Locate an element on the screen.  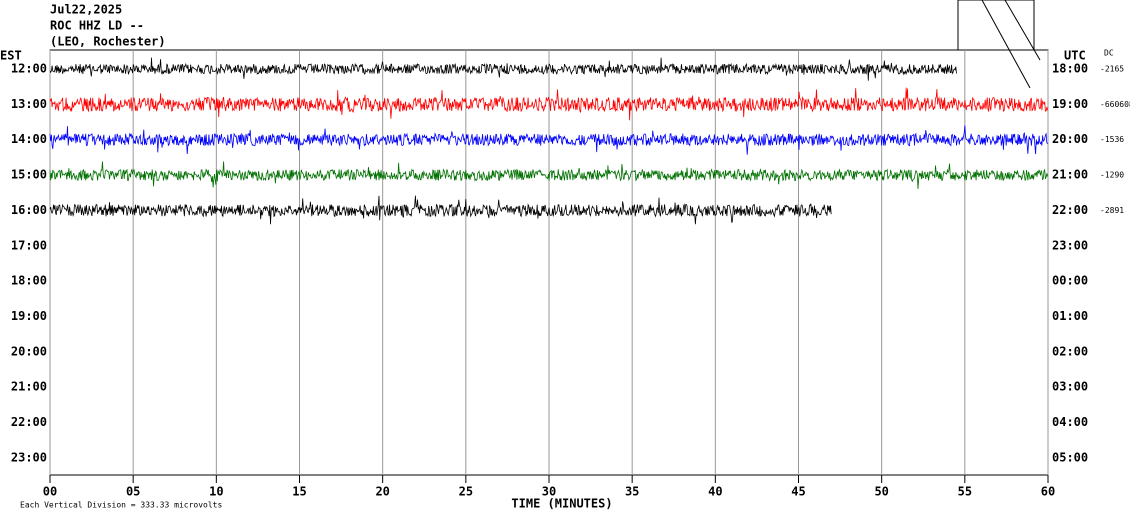
x-tick-label: 55 is located at coordinates (965, 492).